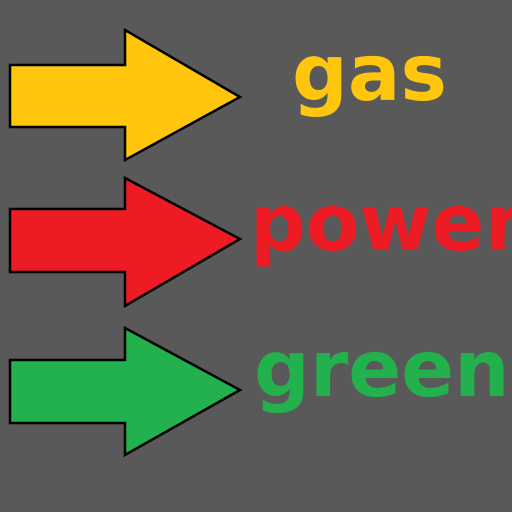 The image size is (512, 512). What do you see at coordinates (381, 224) in the screenshot?
I see `label-power: power` at bounding box center [381, 224].